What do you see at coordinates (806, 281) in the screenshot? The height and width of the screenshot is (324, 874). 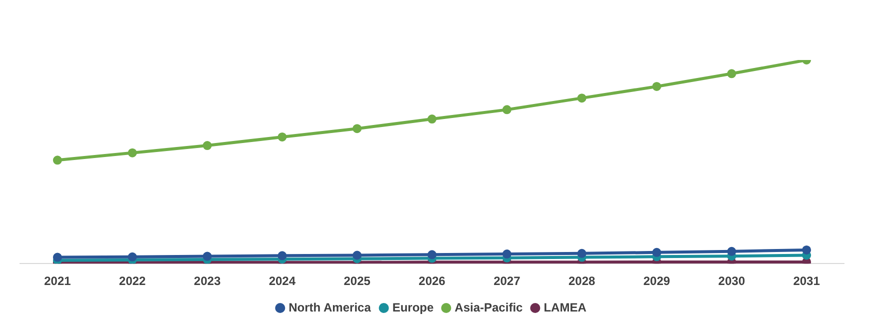 I see `x-tick-label: 2031` at bounding box center [806, 281].